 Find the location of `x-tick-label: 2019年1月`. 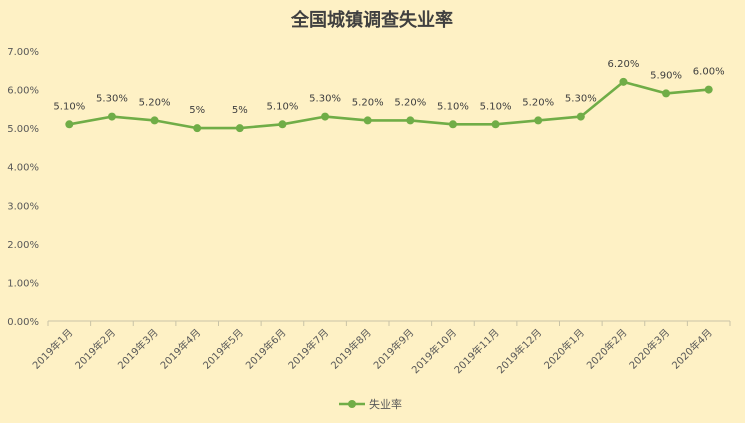

x-tick-label: 2019年1月 is located at coordinates (53, 349).